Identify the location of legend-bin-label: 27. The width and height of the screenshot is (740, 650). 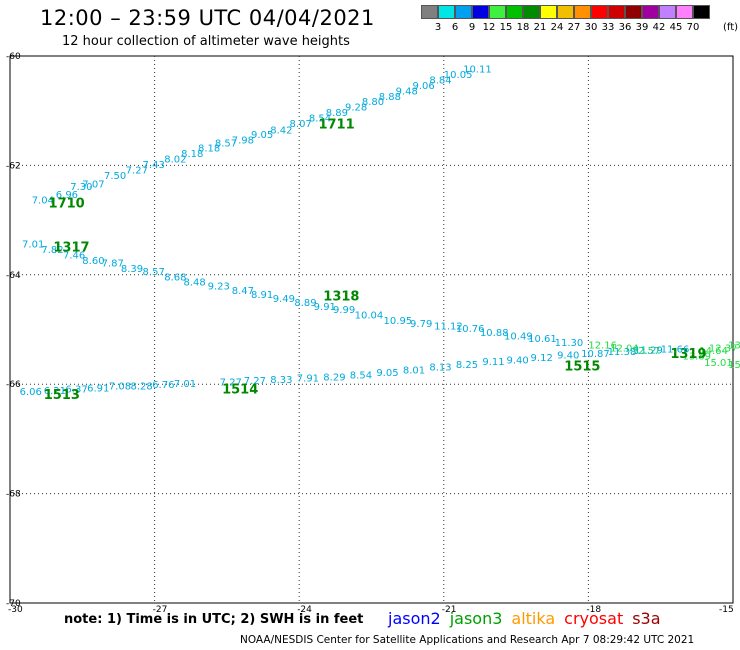
(574, 27).